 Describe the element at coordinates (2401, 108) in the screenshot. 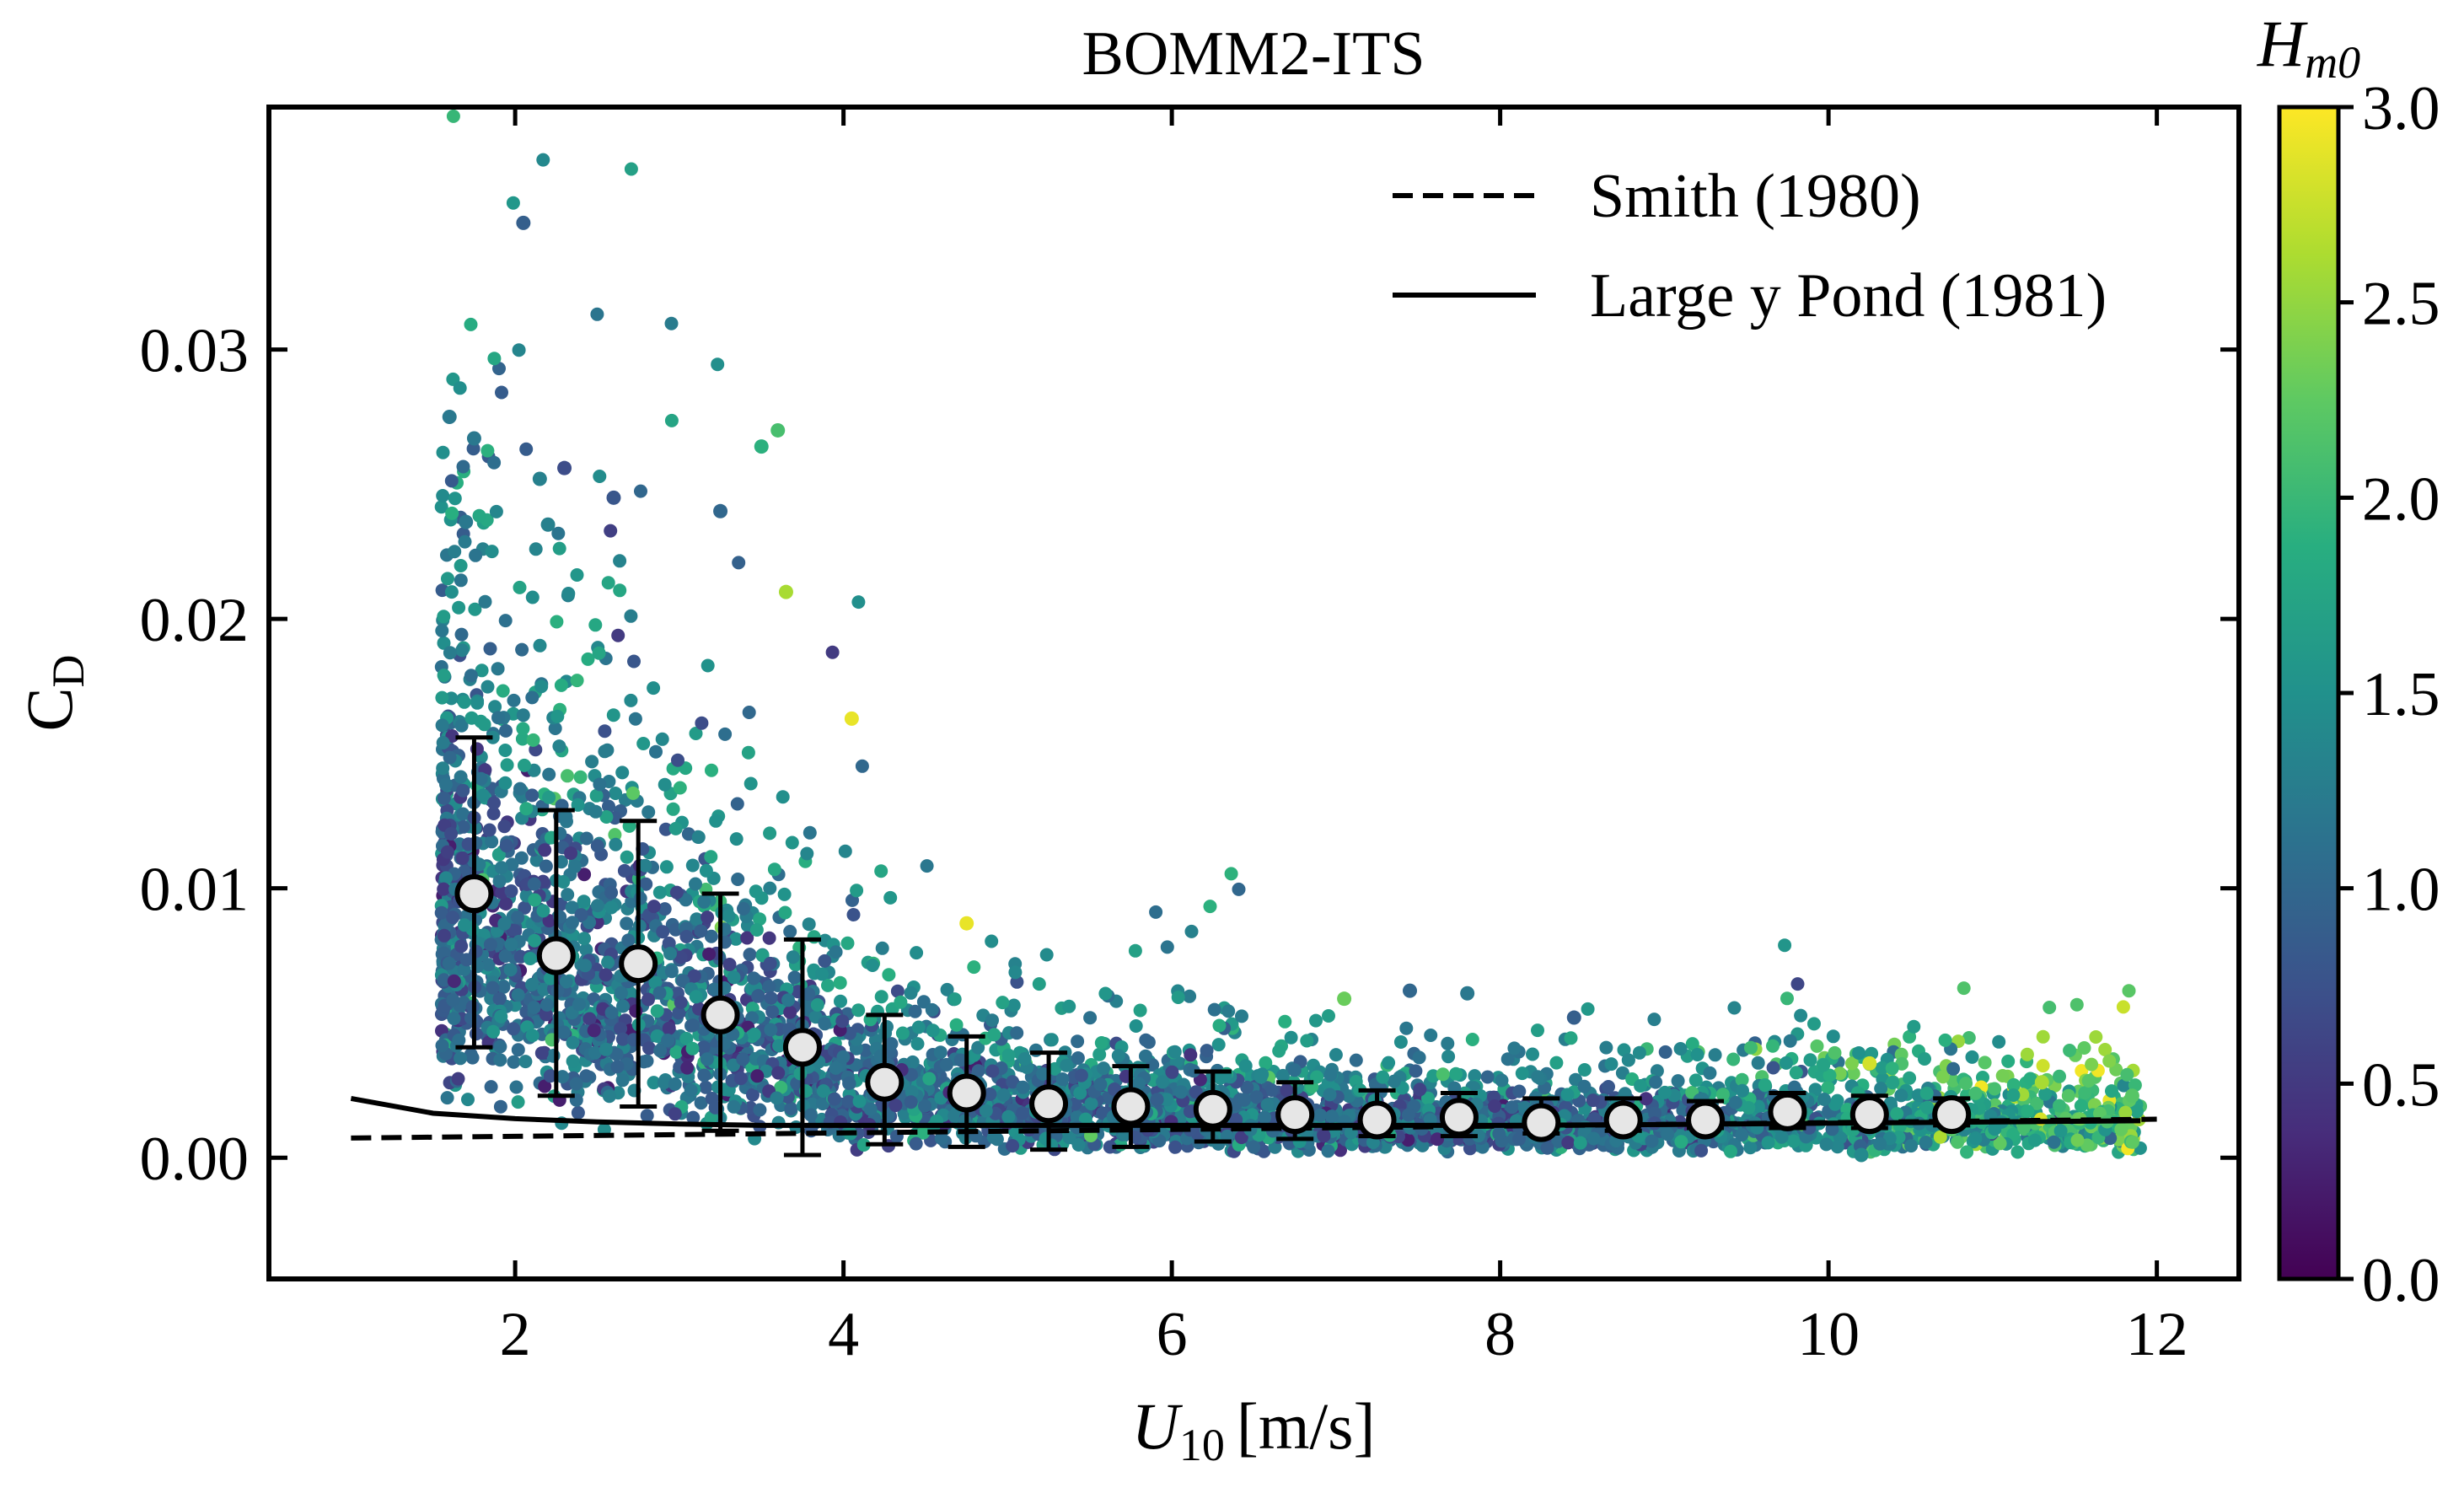

I see `colorbar-tick-label: 3.0` at that location.